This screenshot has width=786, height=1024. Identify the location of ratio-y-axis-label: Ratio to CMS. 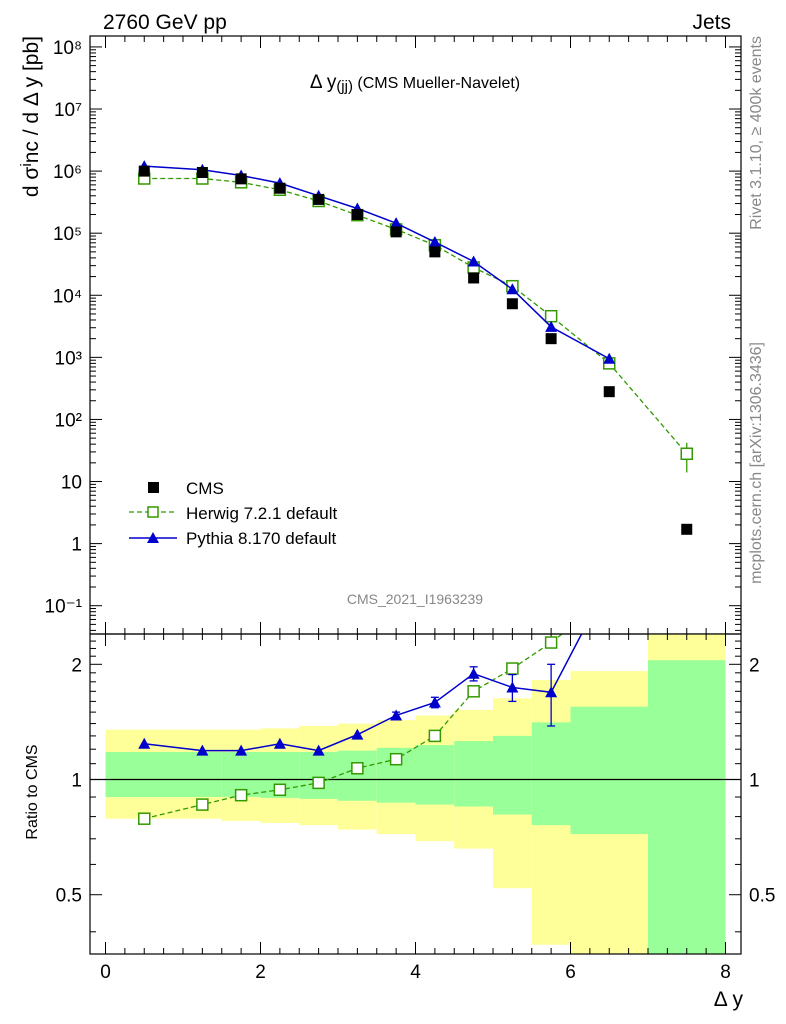
(32, 791).